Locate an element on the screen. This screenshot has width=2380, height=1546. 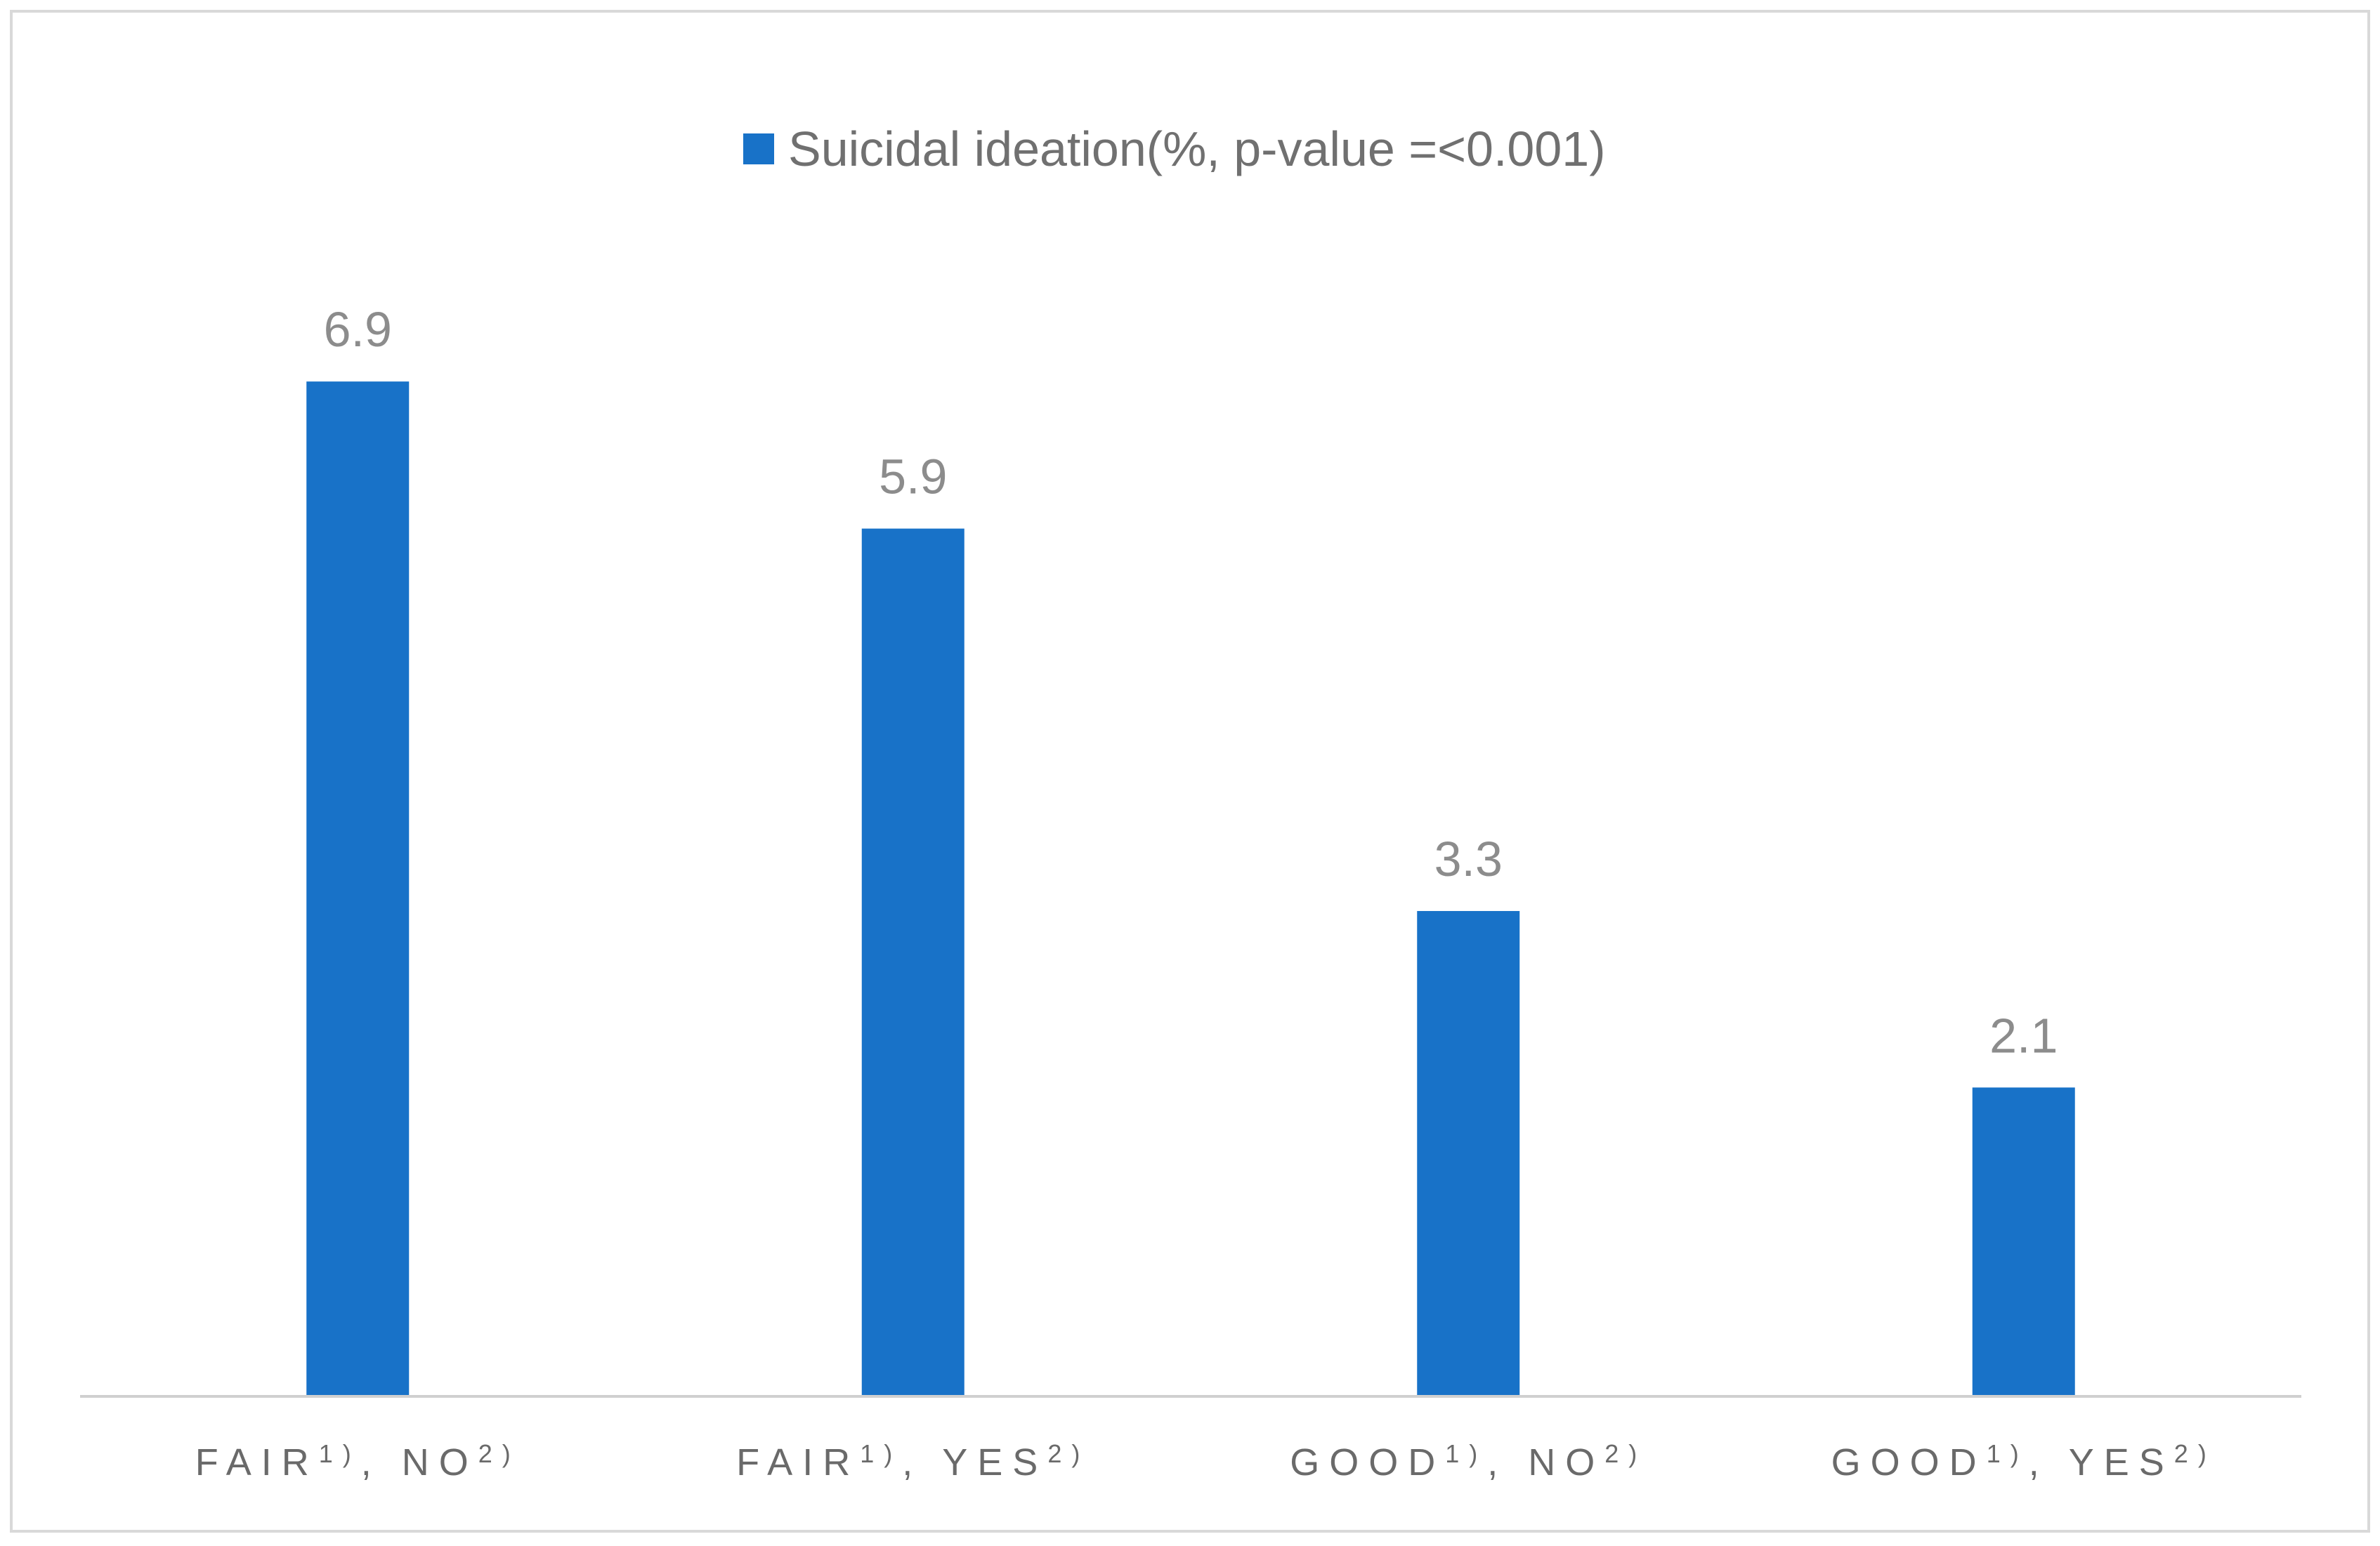
data-label-1: 6.9 is located at coordinates (358, 329).